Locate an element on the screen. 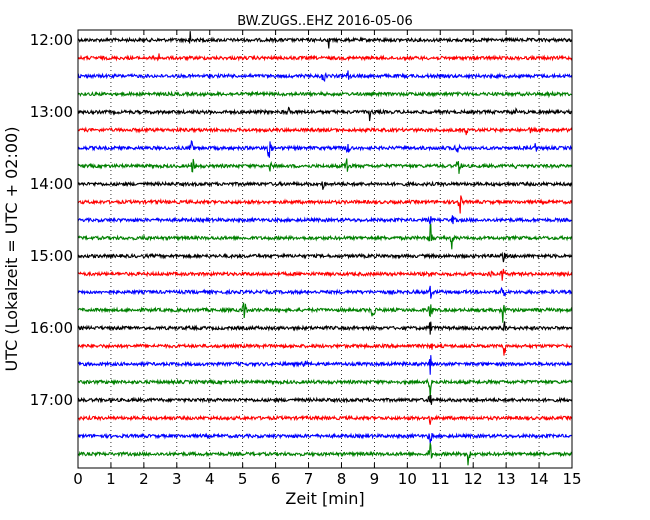 The image size is (650, 520). x-tick-label-6: 6 is located at coordinates (276, 479).